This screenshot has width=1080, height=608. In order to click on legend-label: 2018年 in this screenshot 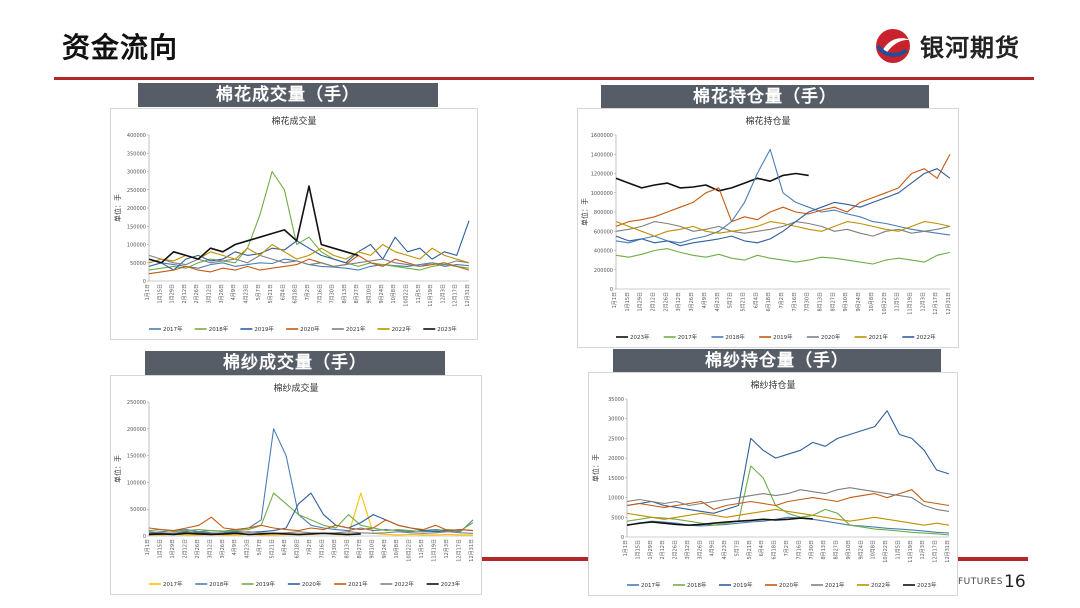, I will do `click(735, 337)`.